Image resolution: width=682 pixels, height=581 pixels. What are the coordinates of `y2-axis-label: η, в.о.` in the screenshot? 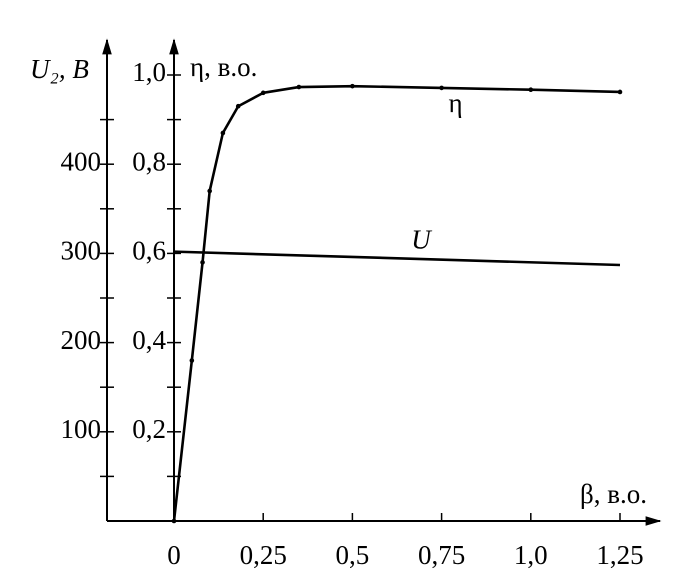 It's located at (223, 67).